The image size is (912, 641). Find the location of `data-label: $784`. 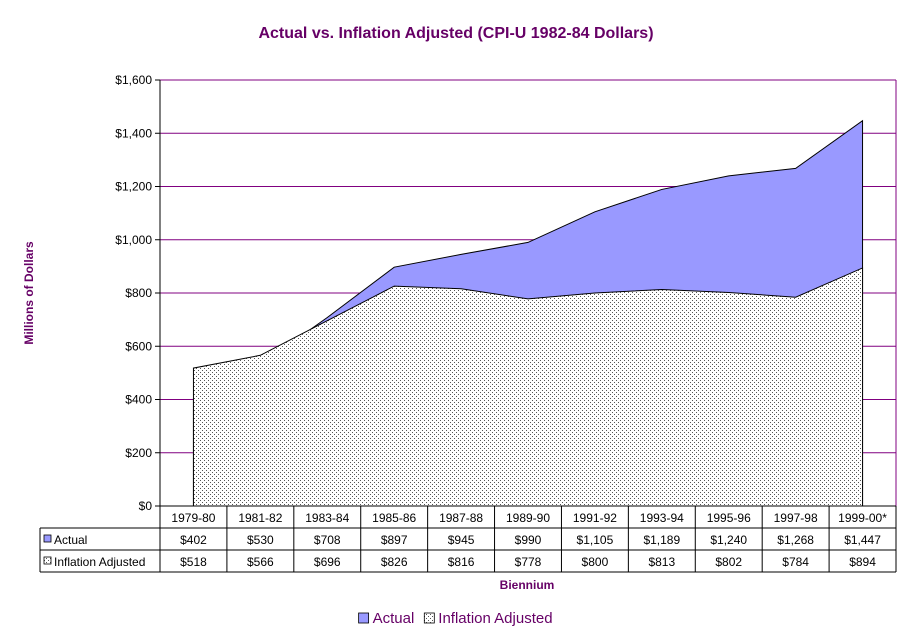

data-label: $784 is located at coordinates (795, 562).